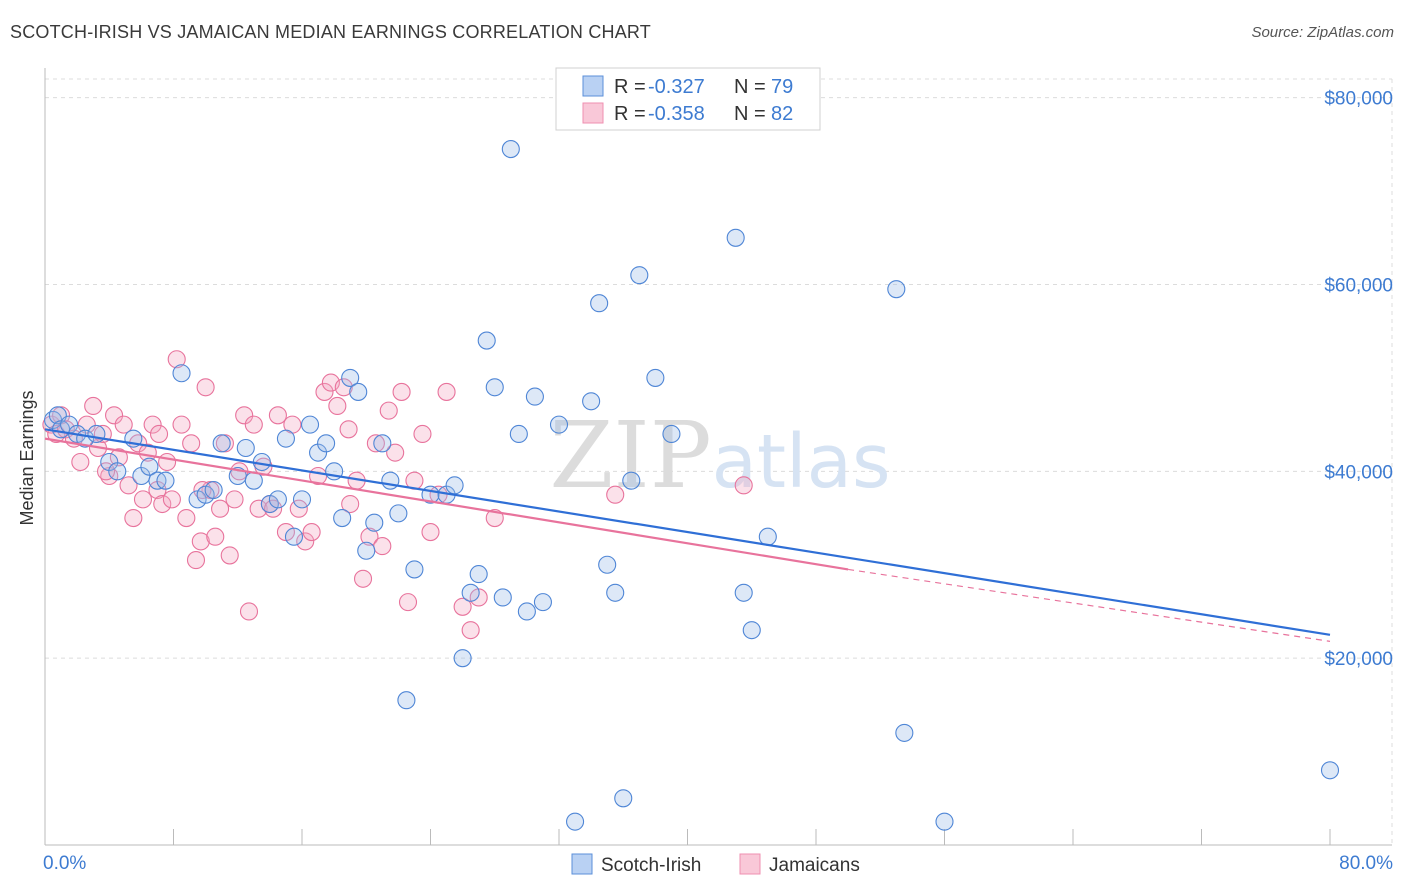 The image size is (1406, 892). Describe the element at coordinates (750, 114) in the screenshot. I see `legend-n-label-2: N =` at that location.